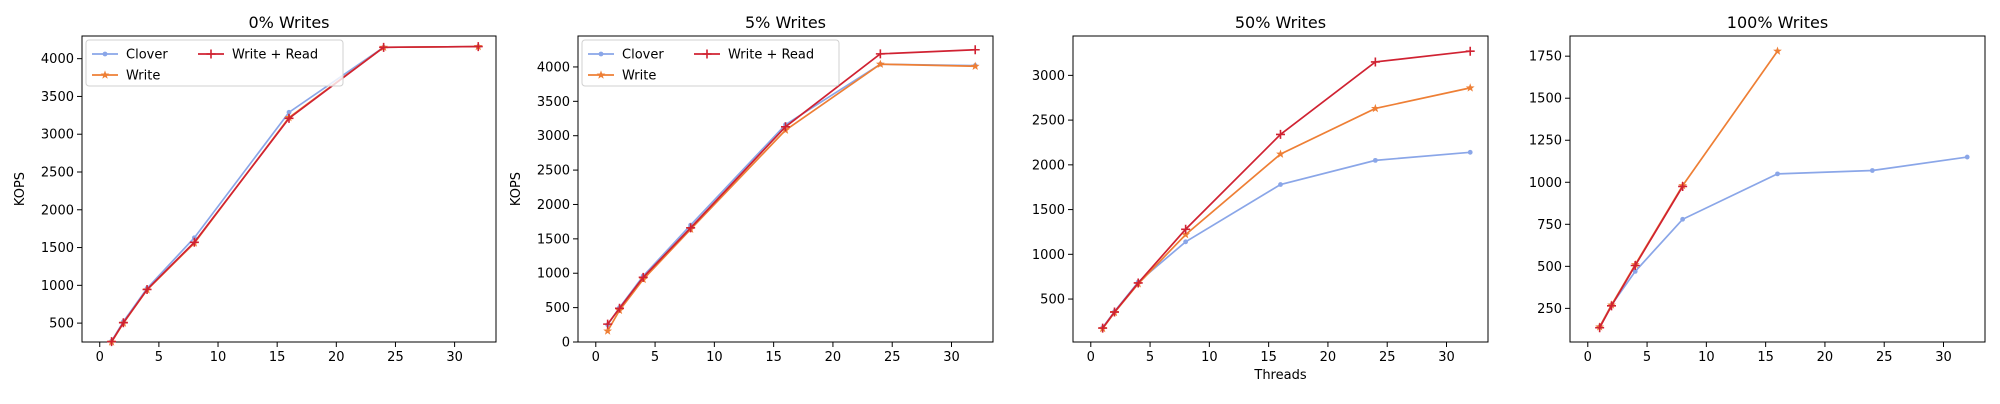 This screenshot has width=2000, height=404. Describe the element at coordinates (20, 189) in the screenshot. I see `y-axis-label: KOPS` at that location.